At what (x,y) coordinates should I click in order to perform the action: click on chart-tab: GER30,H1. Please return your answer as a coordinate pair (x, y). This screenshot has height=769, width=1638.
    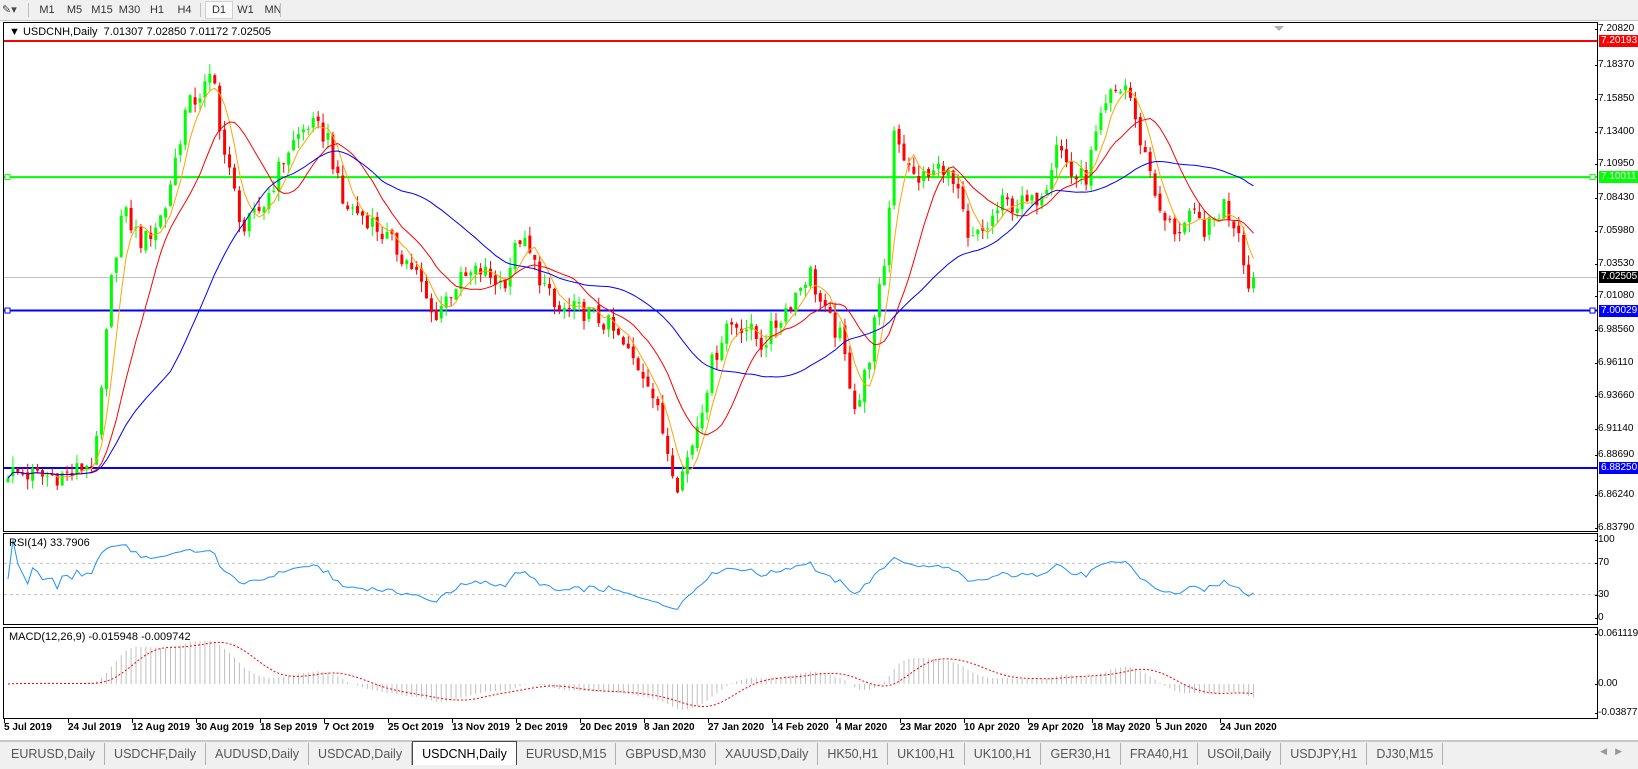
    Looking at the image, I should click on (1081, 754).